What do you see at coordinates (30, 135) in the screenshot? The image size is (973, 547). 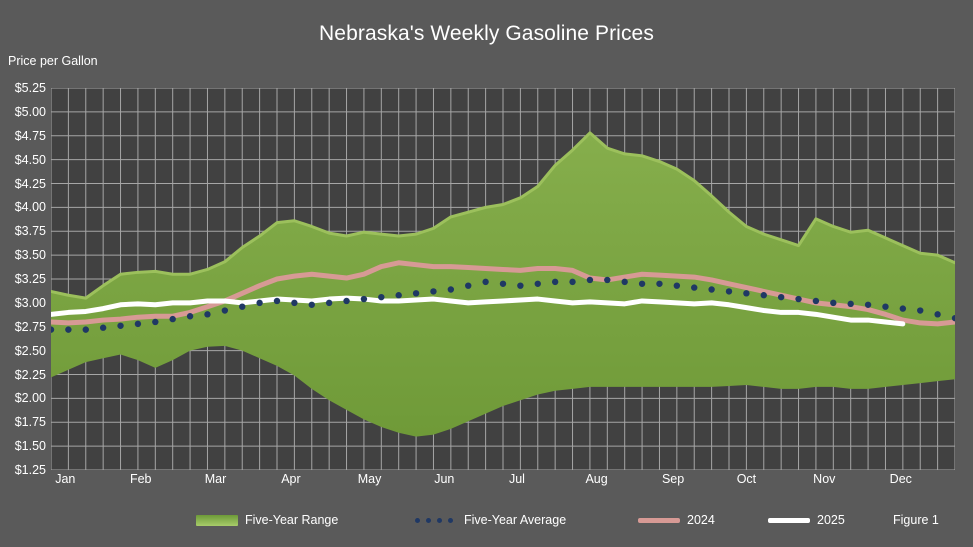 I see `y-tick-label: $4.75` at bounding box center [30, 135].